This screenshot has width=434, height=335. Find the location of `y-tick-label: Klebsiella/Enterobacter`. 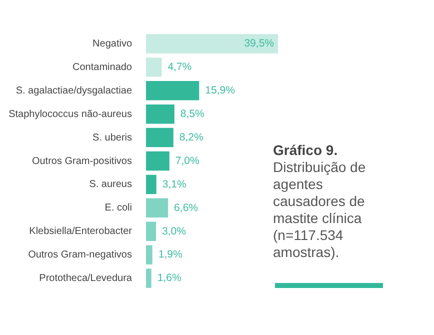

y-tick-label: Klebsiella/Enterobacter is located at coordinates (81, 232).